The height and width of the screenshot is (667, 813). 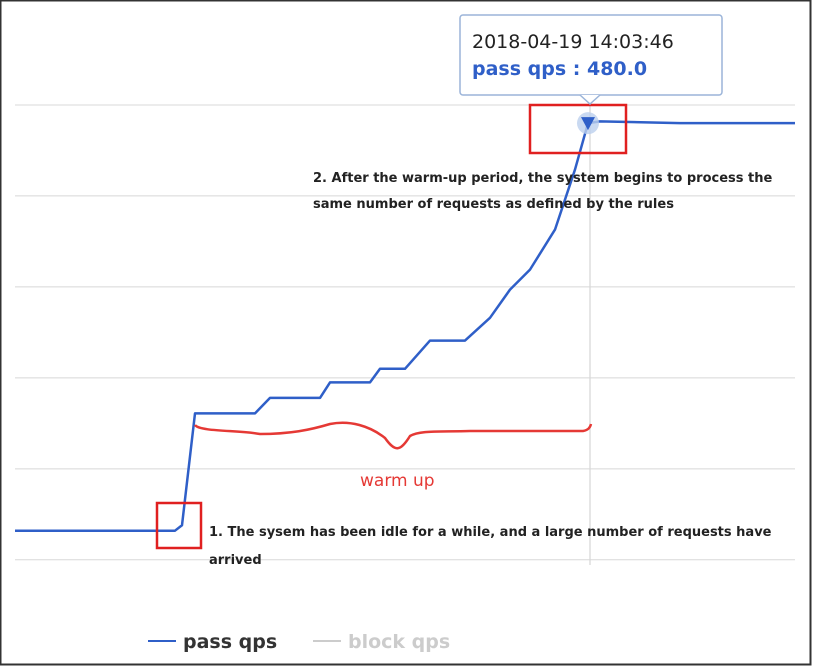 What do you see at coordinates (573, 42) in the screenshot?
I see `tooltip-time: 2018-04-19 14:03:46` at bounding box center [573, 42].